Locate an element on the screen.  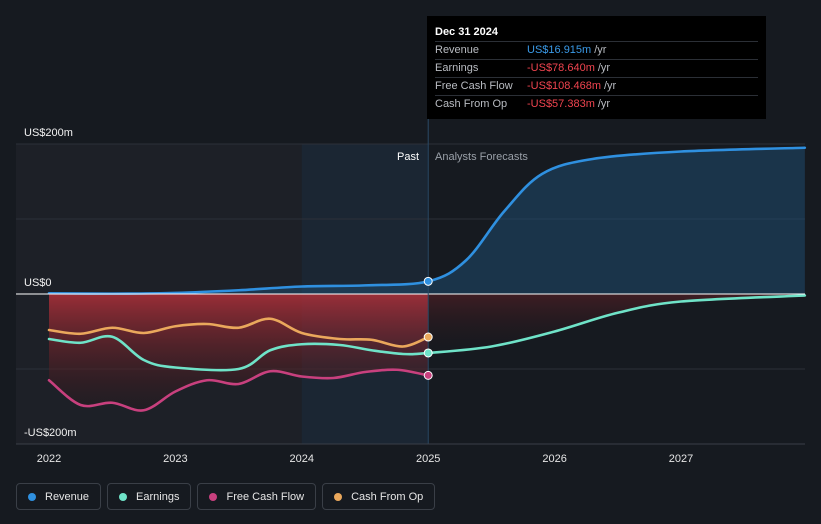
x-tick-label: 2025 is located at coordinates (428, 459).